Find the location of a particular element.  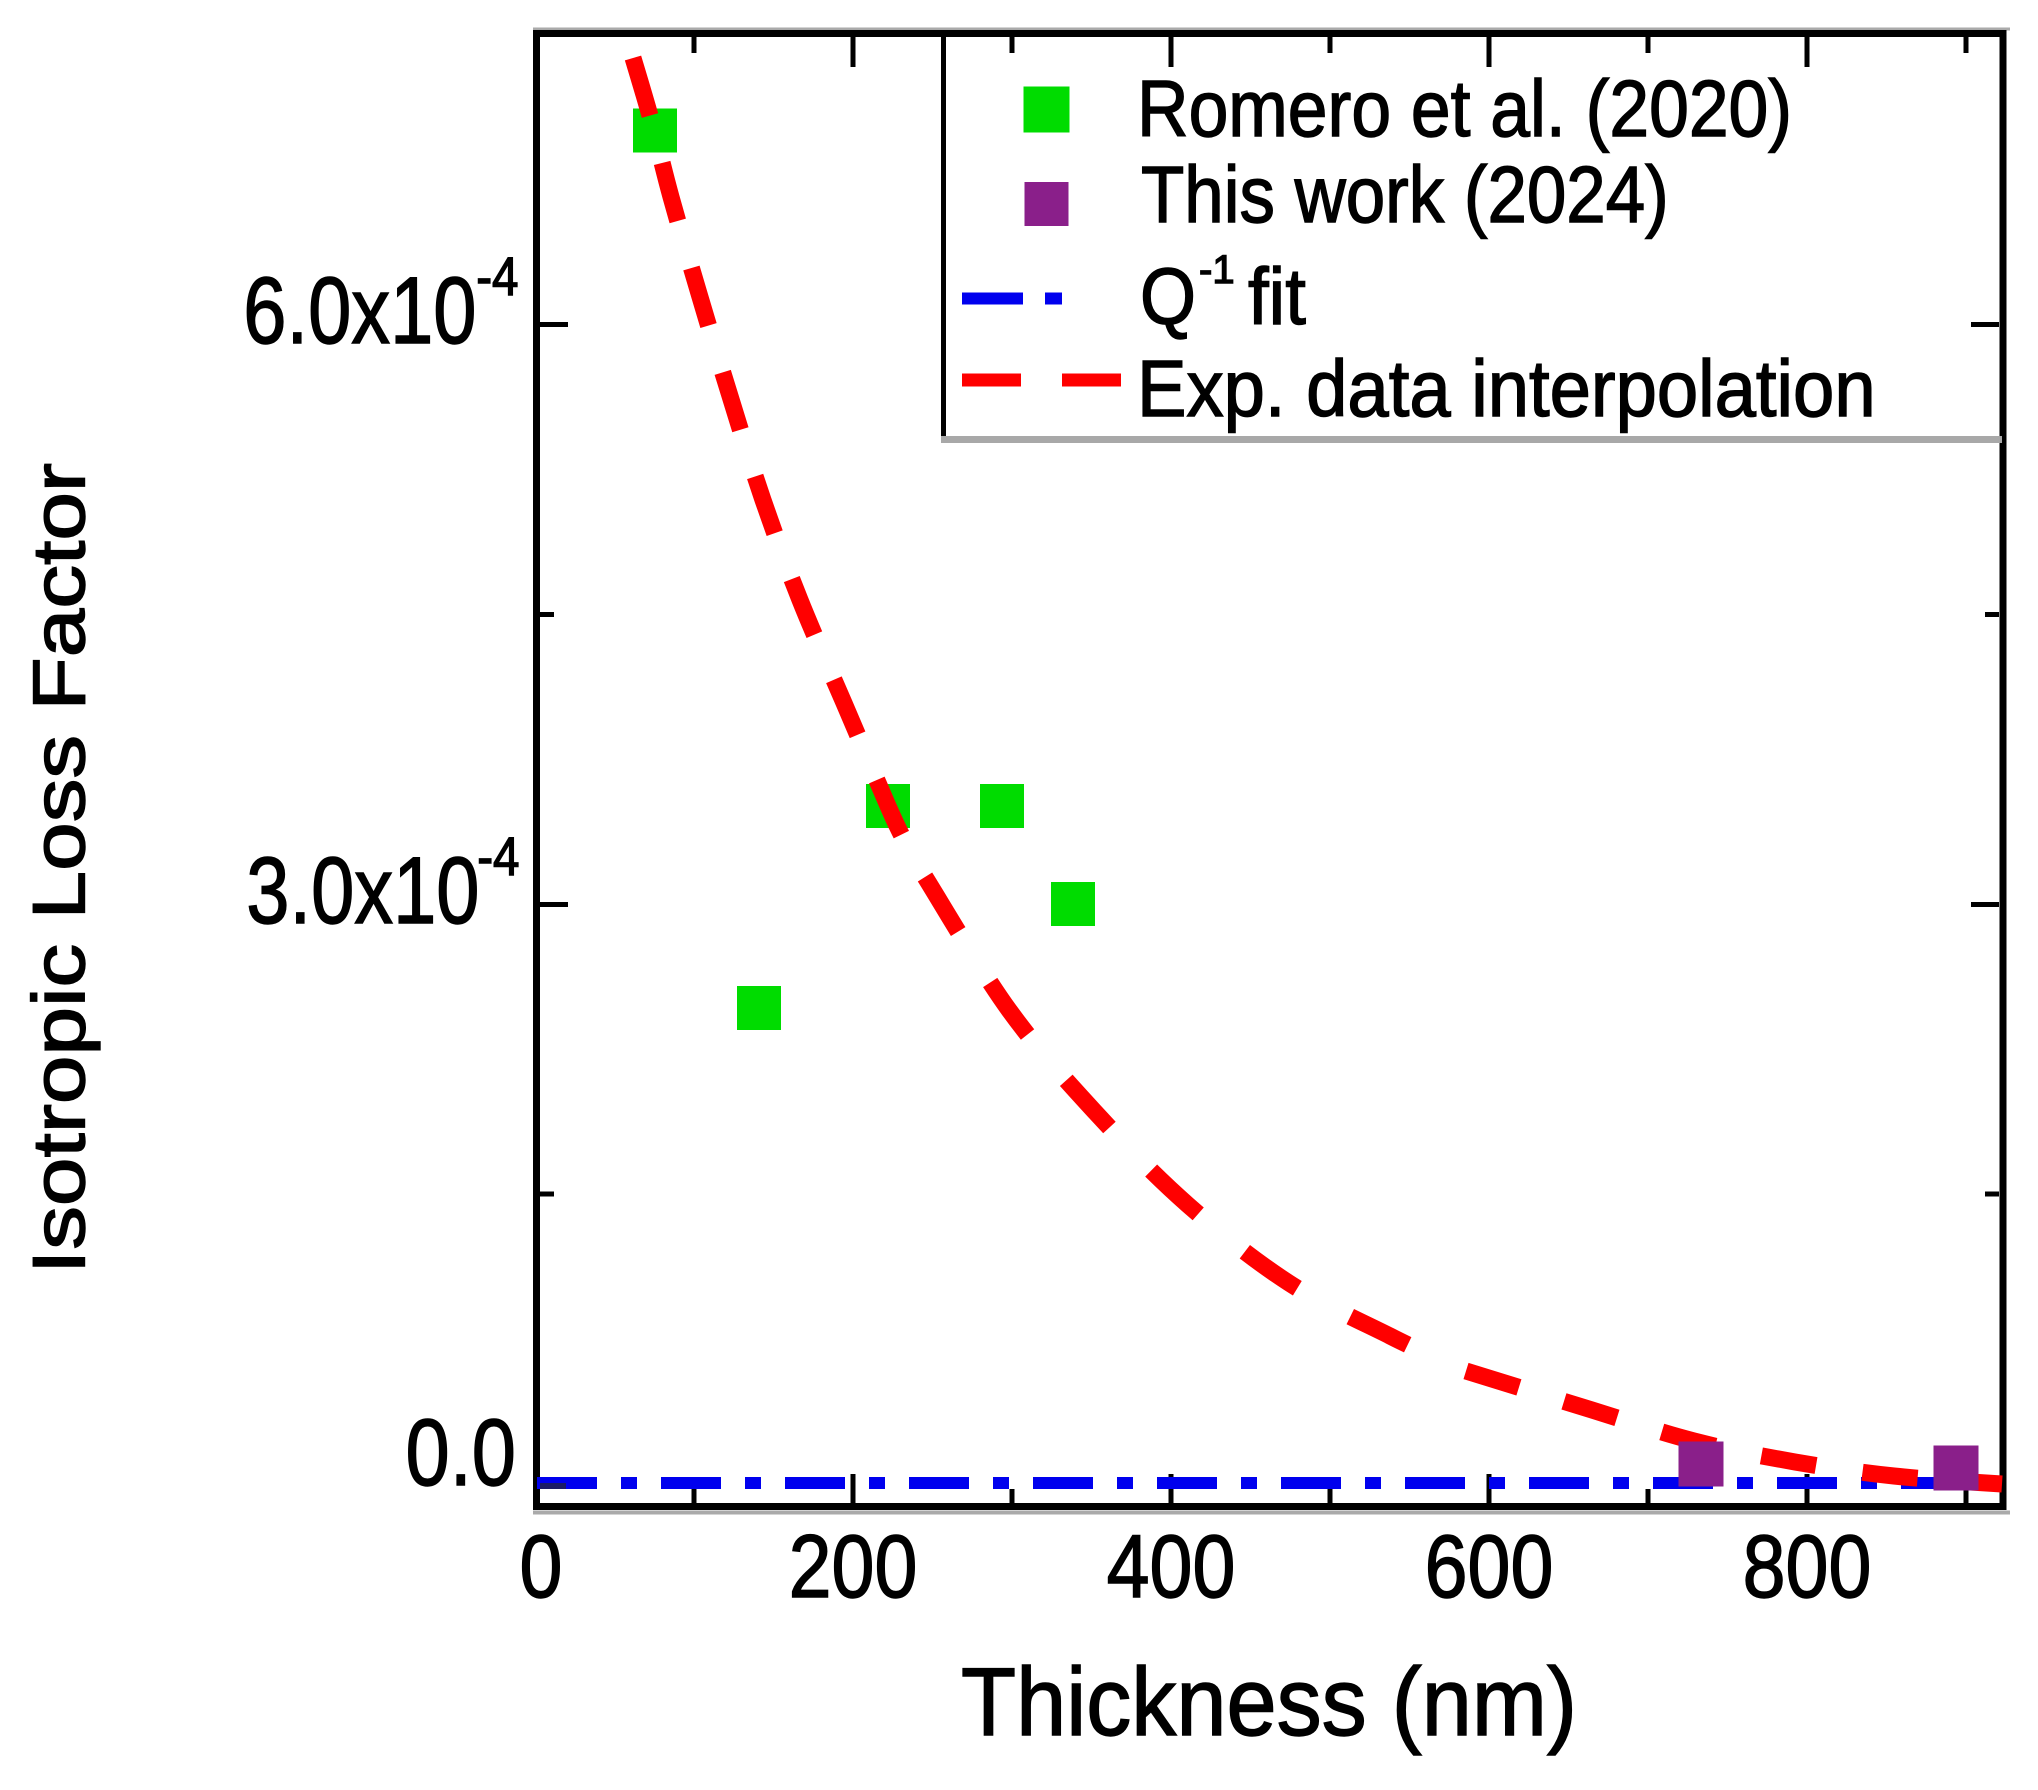

svg-text: 0 is located at coordinates (541, 1566).